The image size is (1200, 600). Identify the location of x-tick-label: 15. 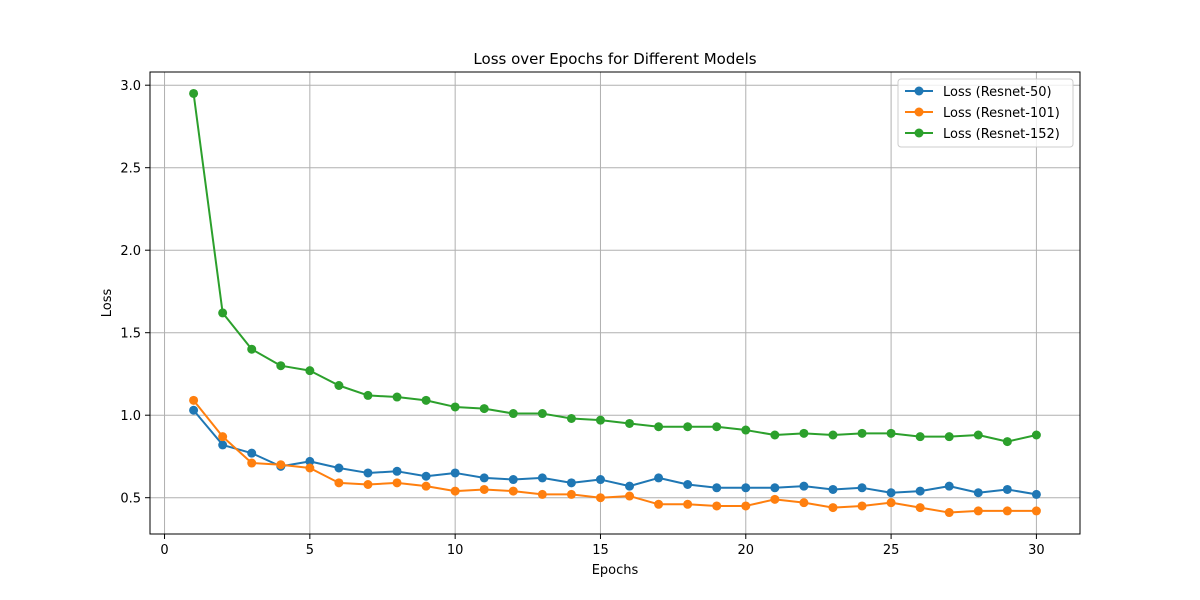
(600, 550).